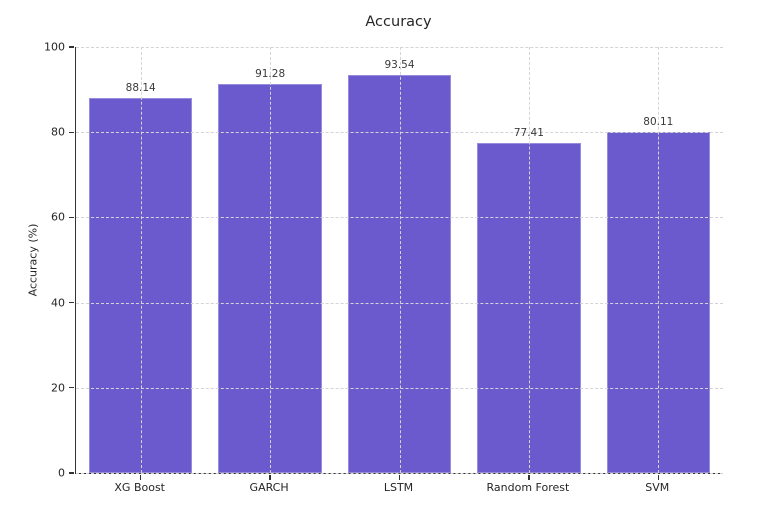 This screenshot has width=762, height=519. Describe the element at coordinates (58, 388) in the screenshot. I see `y-tick-label: 20` at that location.